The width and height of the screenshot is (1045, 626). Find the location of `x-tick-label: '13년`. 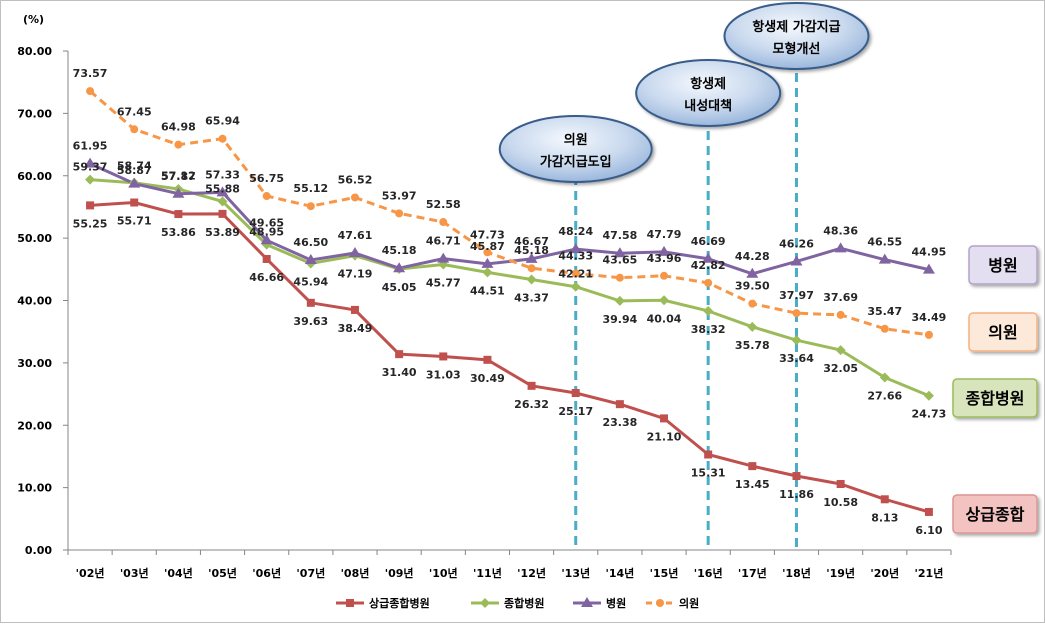

x-tick-label: '13년 is located at coordinates (575, 573).